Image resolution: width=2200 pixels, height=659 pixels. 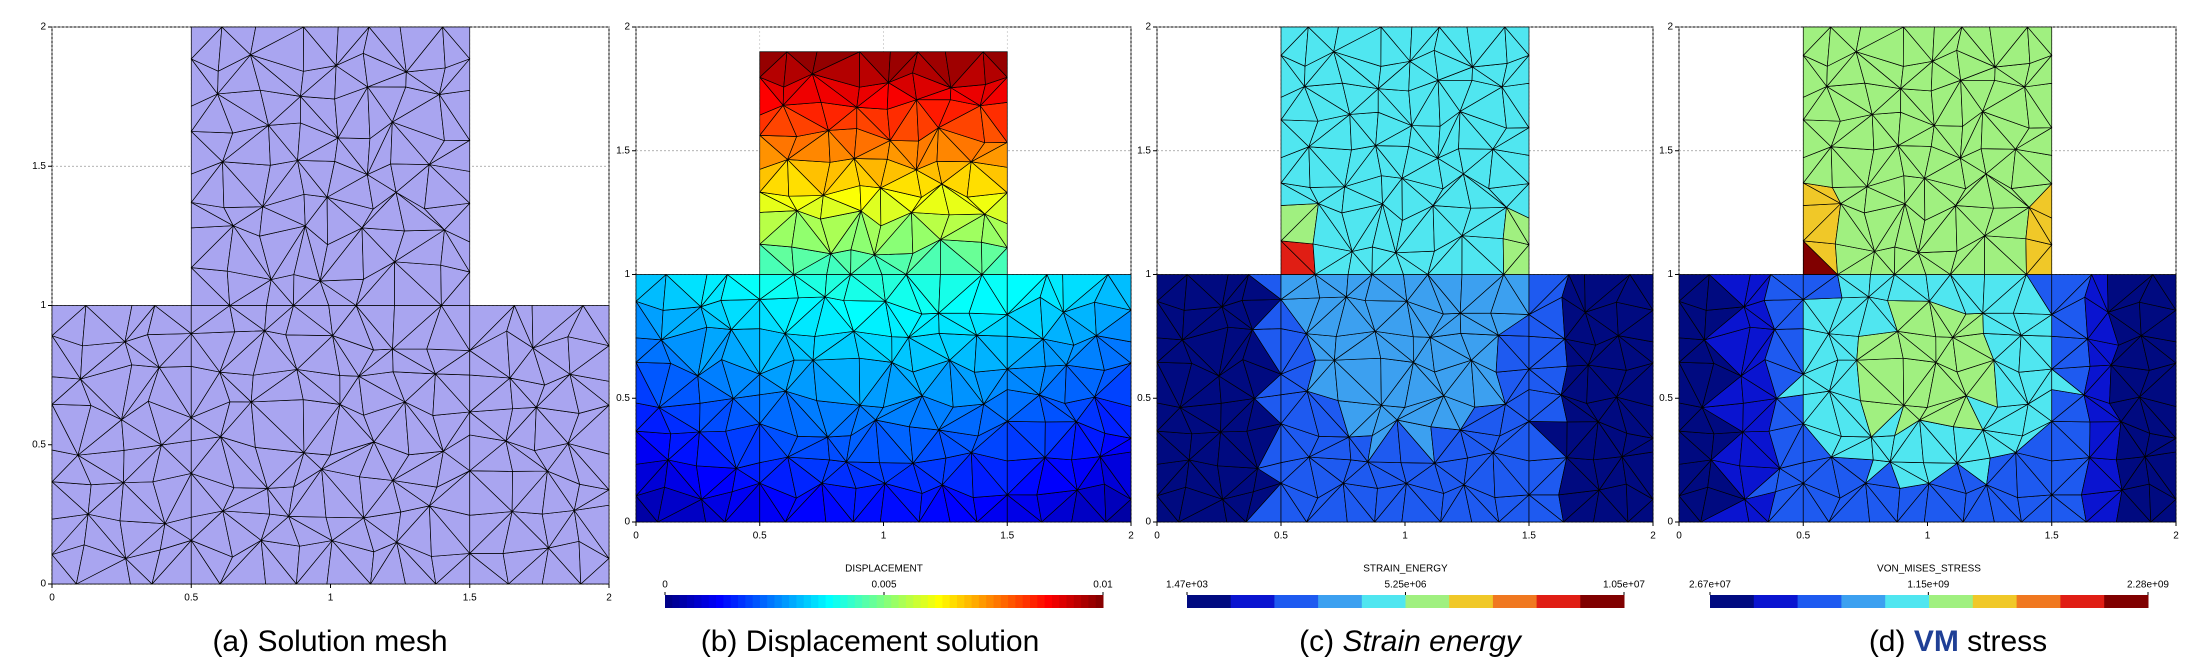 I want to click on colorbar-label: STRAIN_ENERGY, so click(x=1405, y=569).